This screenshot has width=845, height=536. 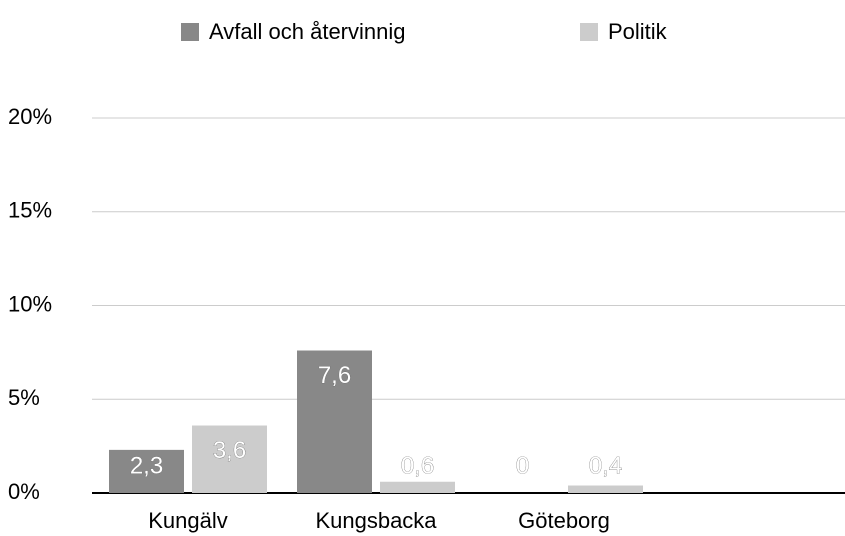 I want to click on legend-label: Politik, so click(x=638, y=31).